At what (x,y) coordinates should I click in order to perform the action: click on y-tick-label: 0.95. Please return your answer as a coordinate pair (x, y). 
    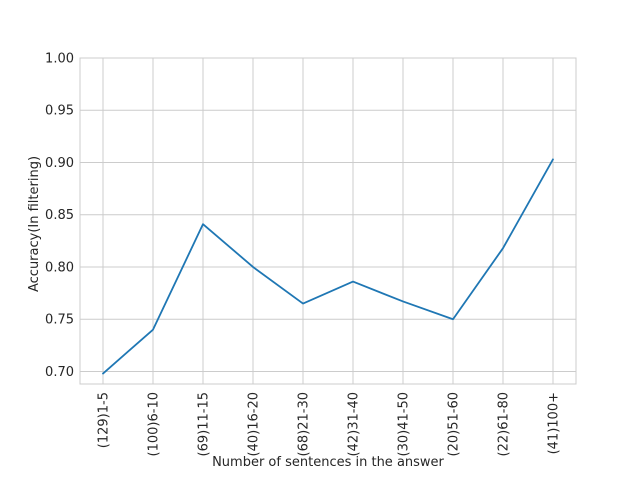
    Looking at the image, I should click on (59, 111).